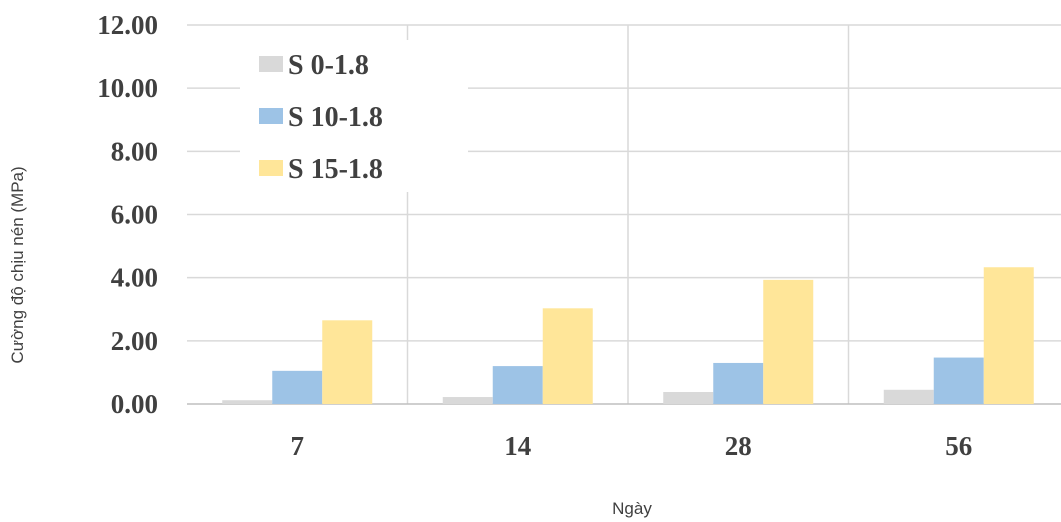  What do you see at coordinates (298, 446) in the screenshot?
I see `x-tick-label: 7` at bounding box center [298, 446].